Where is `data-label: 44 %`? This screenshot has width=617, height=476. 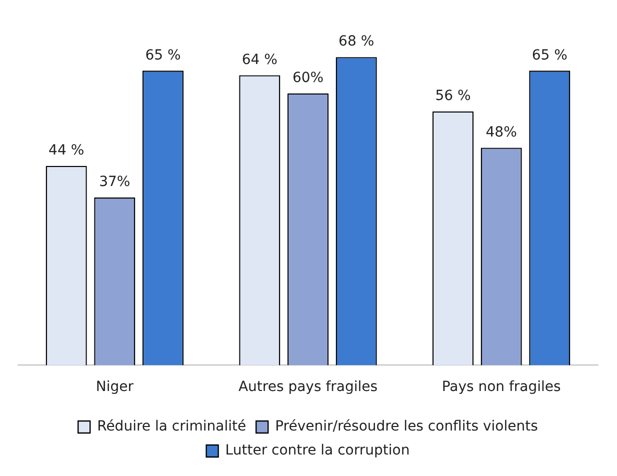 data-label: 44 % is located at coordinates (66, 150).